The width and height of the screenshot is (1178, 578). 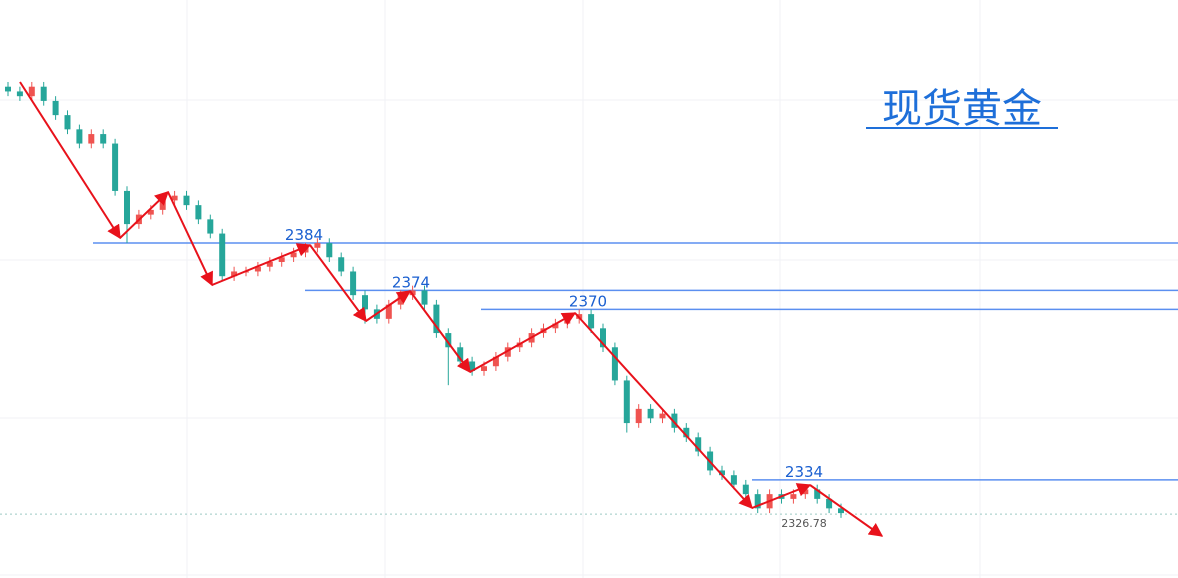 I want to click on level-label: 2370, so click(x=588, y=301).